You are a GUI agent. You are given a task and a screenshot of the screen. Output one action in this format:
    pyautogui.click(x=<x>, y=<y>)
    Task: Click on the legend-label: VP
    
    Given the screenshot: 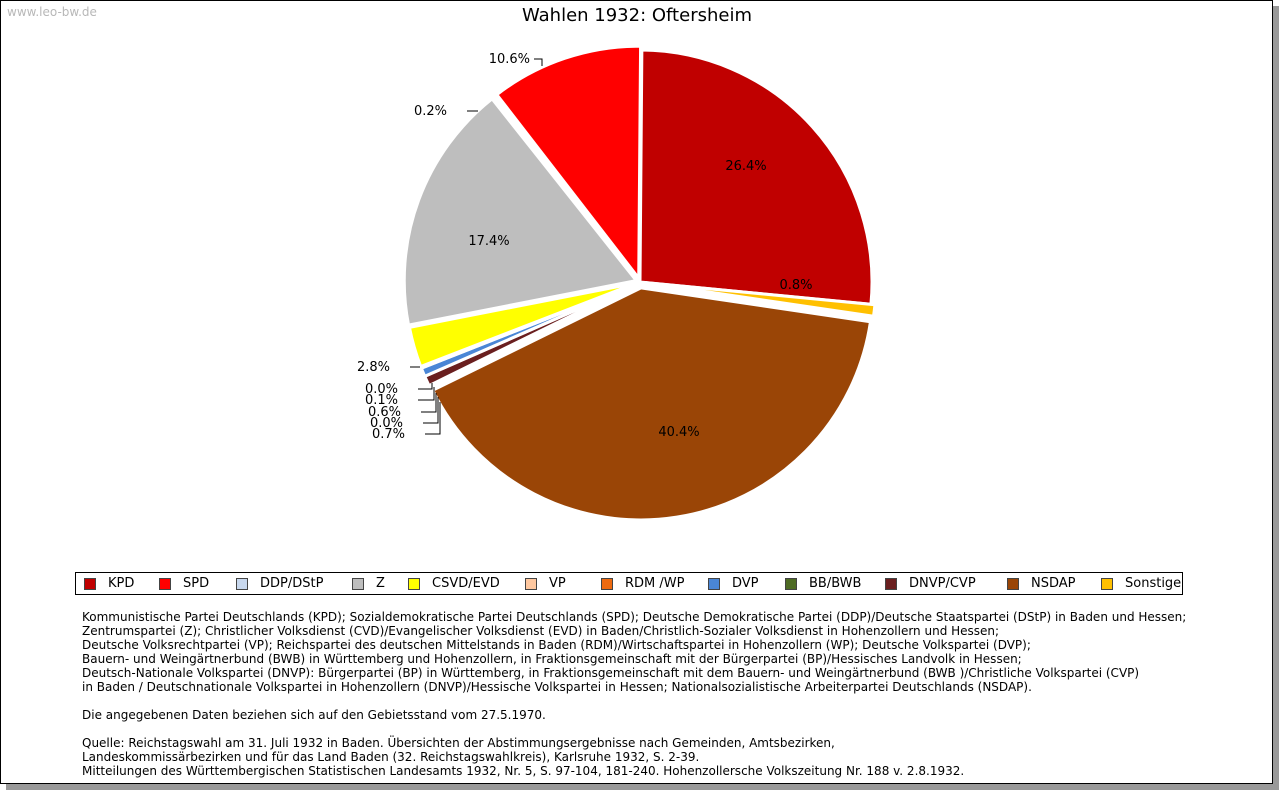 What is the action you would take?
    pyautogui.click(x=557, y=583)
    